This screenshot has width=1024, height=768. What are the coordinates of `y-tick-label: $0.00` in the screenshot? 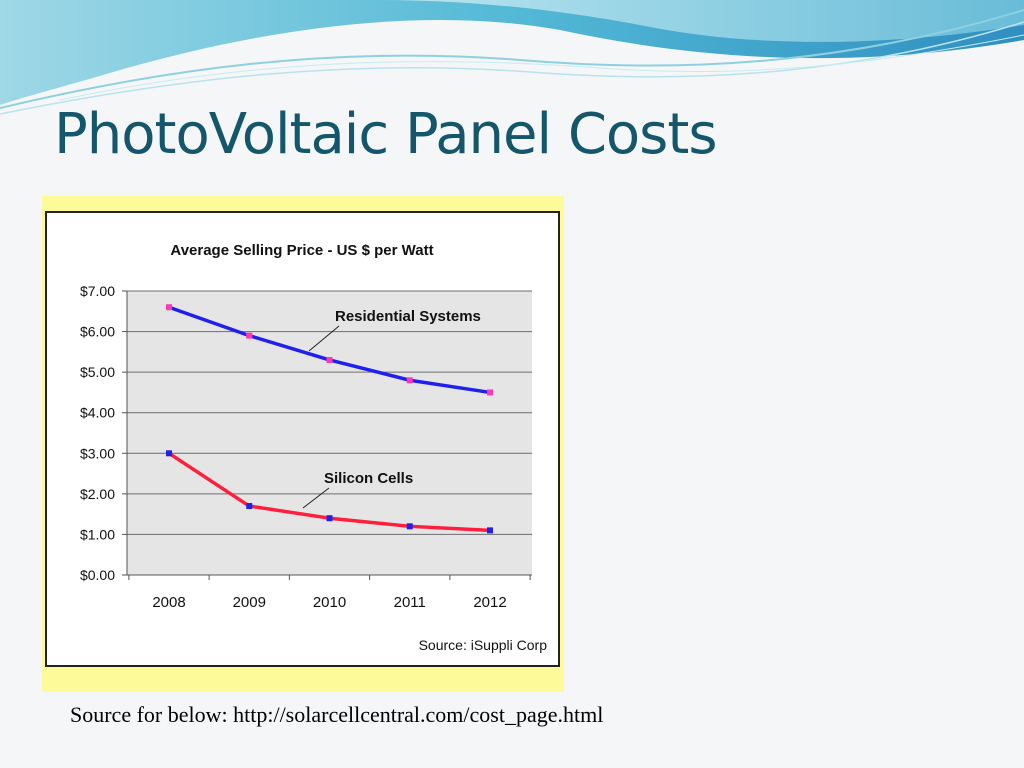 It's located at (97, 575).